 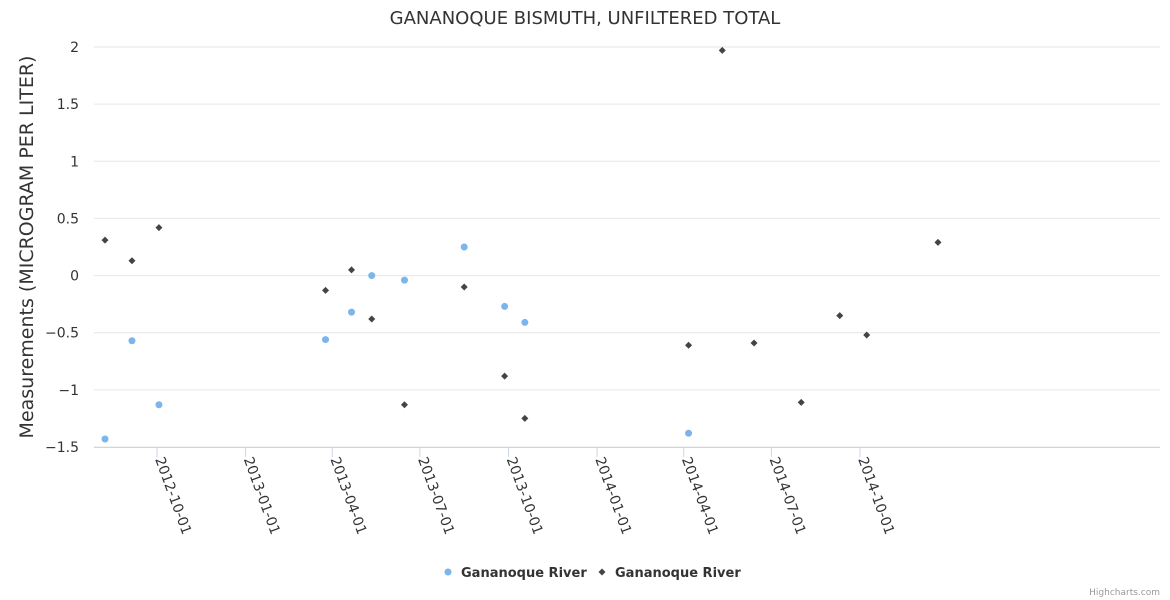 What do you see at coordinates (27, 247) in the screenshot?
I see `y-axis-label: Measurements (MICROGRAM PER LITER)` at bounding box center [27, 247].